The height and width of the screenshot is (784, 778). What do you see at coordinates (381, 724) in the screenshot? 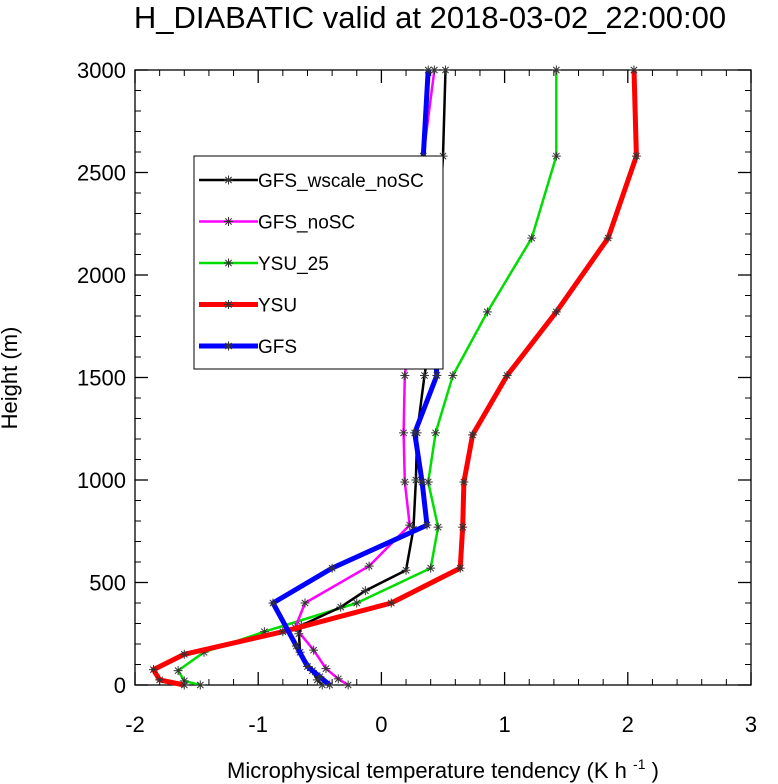
I see `x-tick-label: 0` at bounding box center [381, 724].